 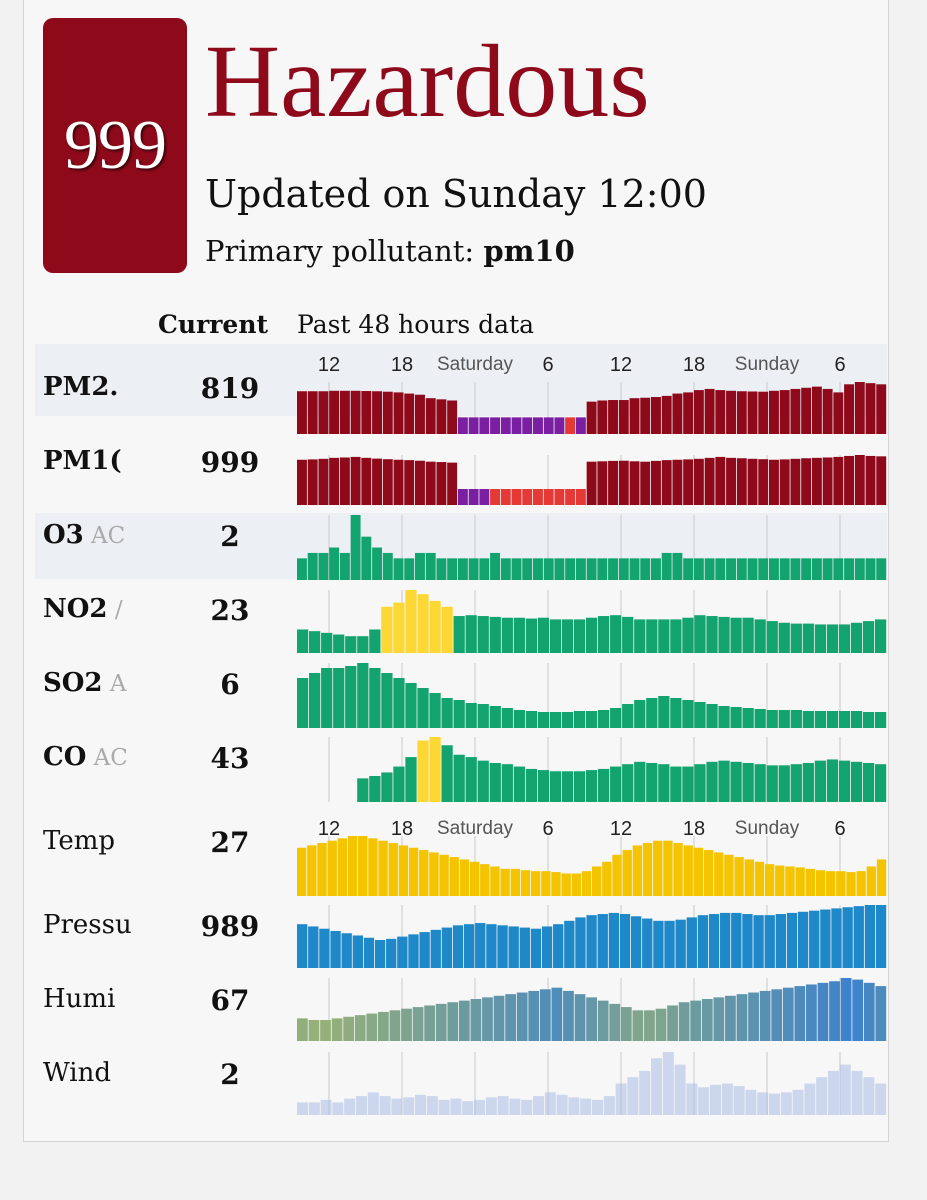 I want to click on row-label: PM1(, so click(x=87, y=461).